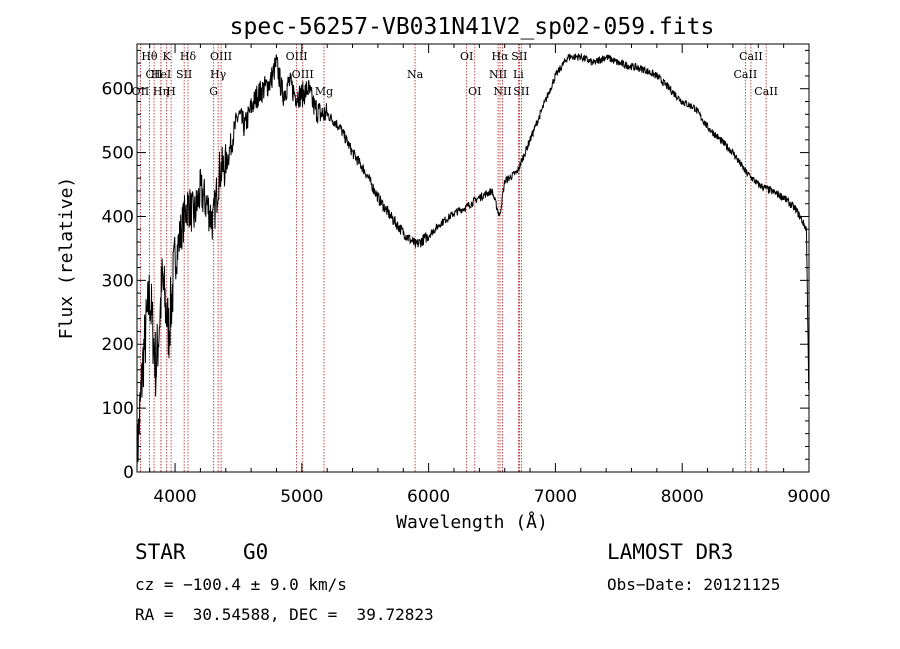  Describe the element at coordinates (415, 74) in the screenshot. I see `line-label: Na` at that location.